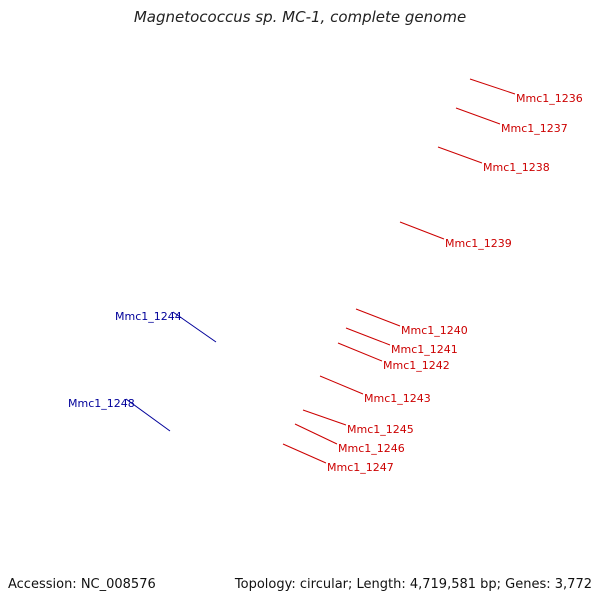  Describe the element at coordinates (360, 467) in the screenshot. I see `gene-label: Mmc1_1247` at that location.